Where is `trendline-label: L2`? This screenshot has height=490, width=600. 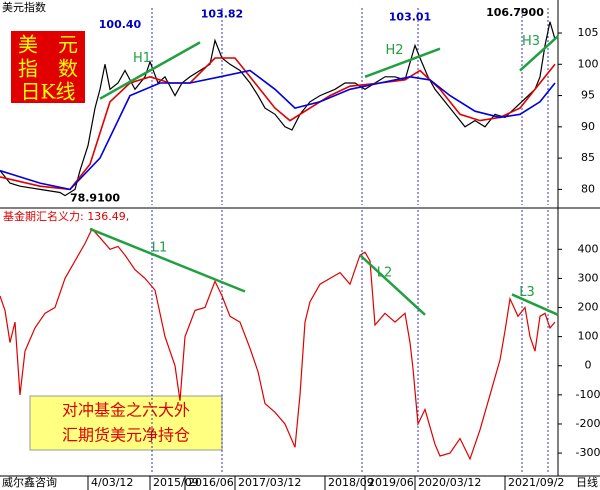 trendline-label: L2 is located at coordinates (385, 272).